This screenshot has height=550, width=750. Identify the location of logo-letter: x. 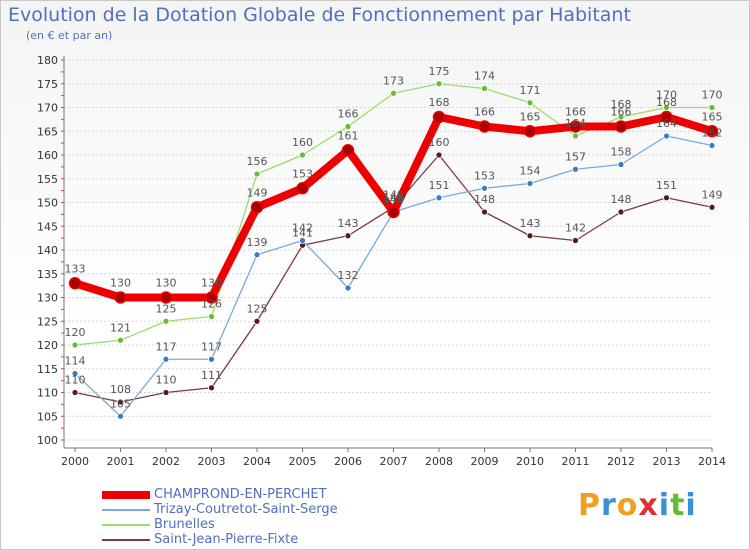
(648, 505).